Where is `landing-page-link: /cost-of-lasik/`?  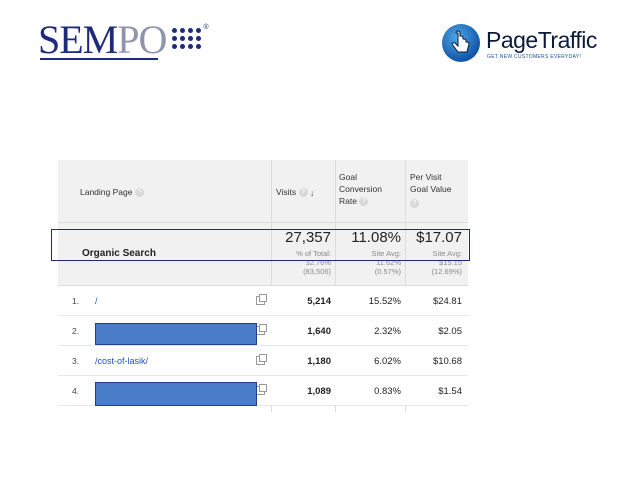
landing-page-link: /cost-of-lasik/ is located at coordinates (122, 361).